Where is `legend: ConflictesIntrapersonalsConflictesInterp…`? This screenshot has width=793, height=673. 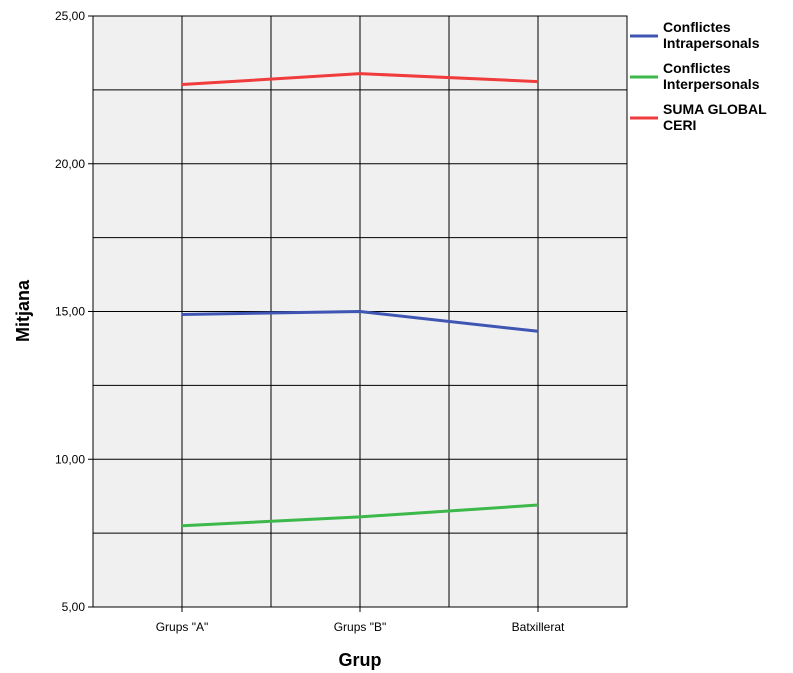 legend: ConflictesIntrapersonalsConflictesInterp… is located at coordinates (698, 76).